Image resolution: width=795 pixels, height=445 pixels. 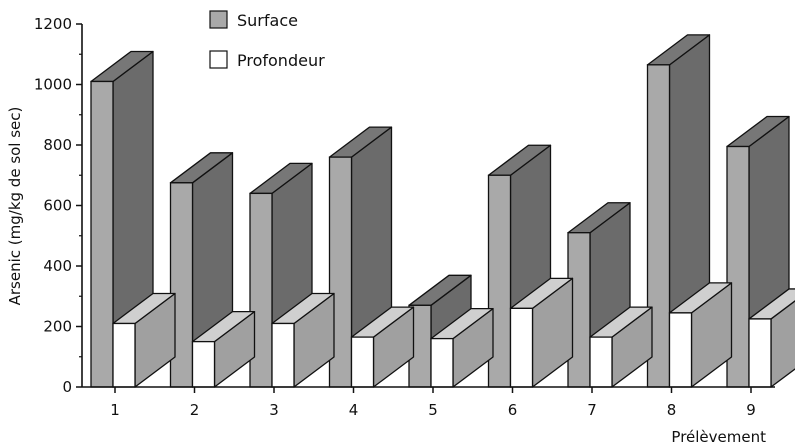 I want to click on x-tick-label-6: 6, so click(x=513, y=410).